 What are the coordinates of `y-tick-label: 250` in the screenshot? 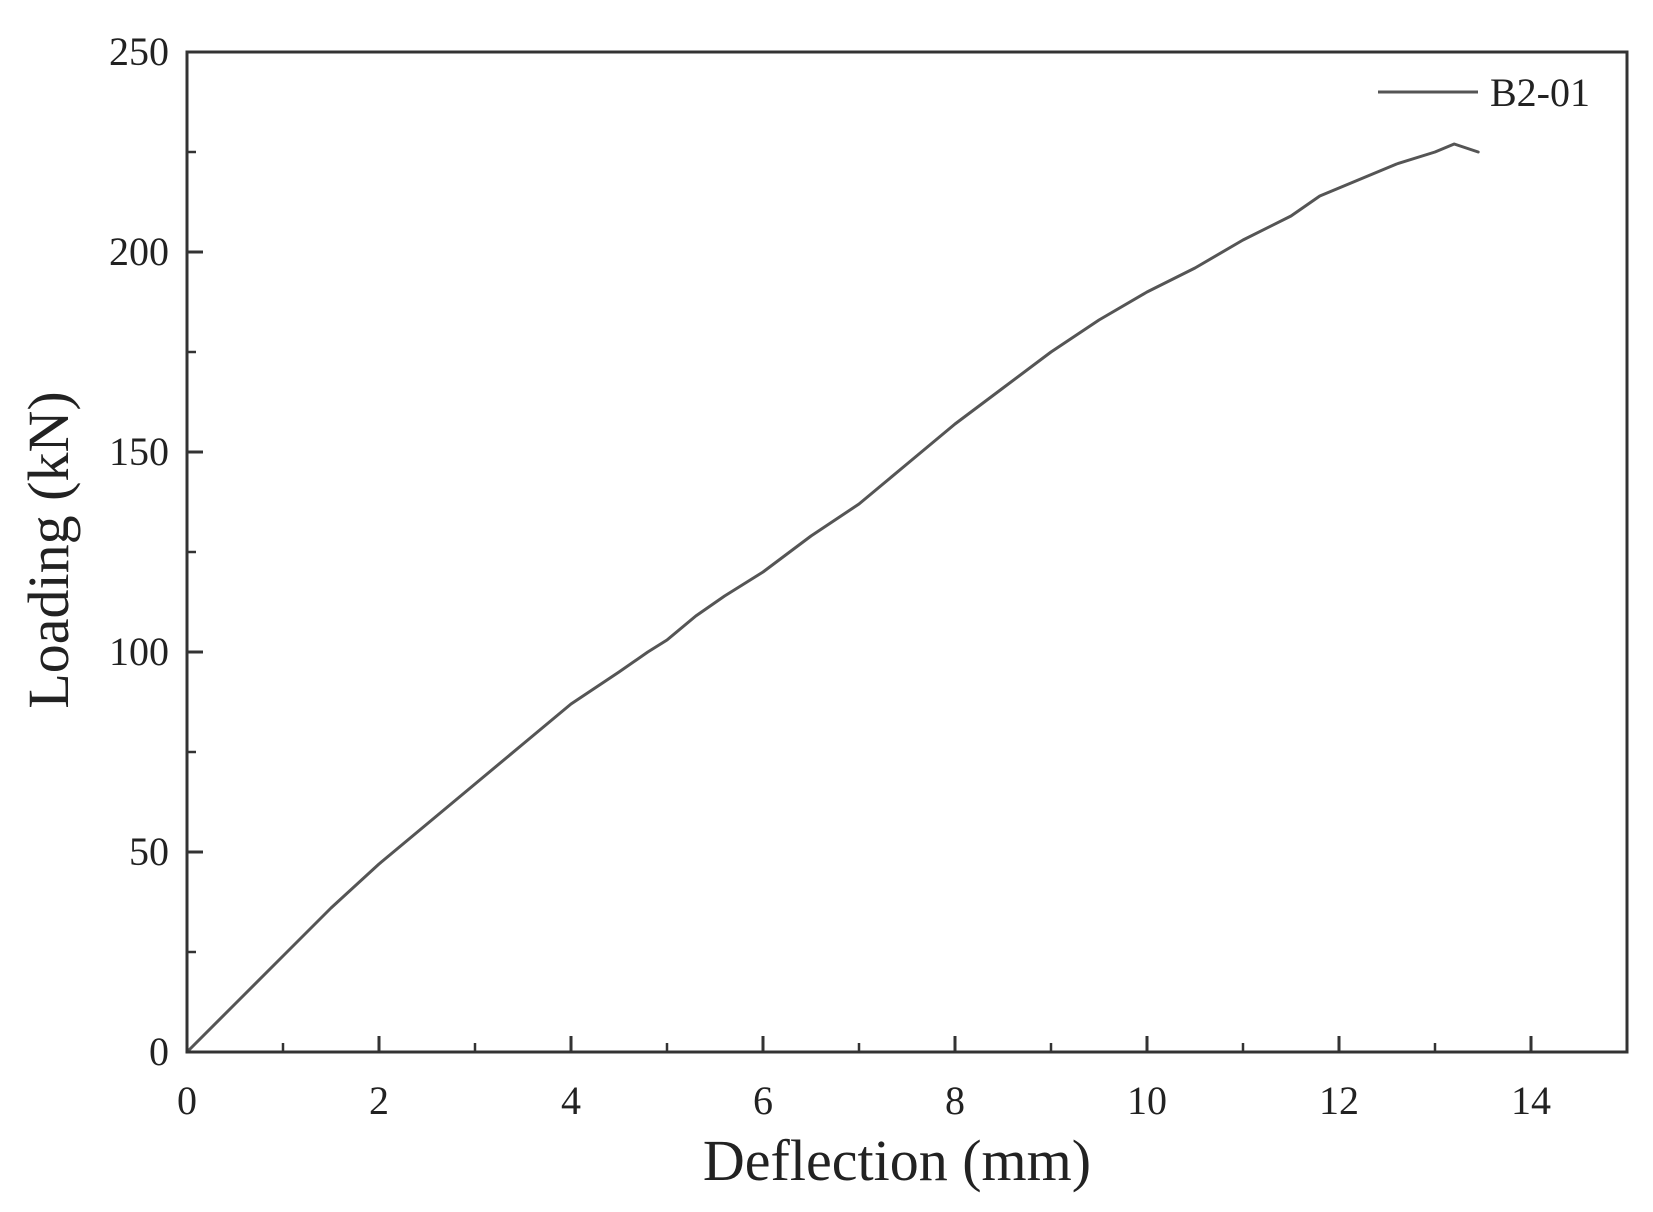 It's located at (139, 51).